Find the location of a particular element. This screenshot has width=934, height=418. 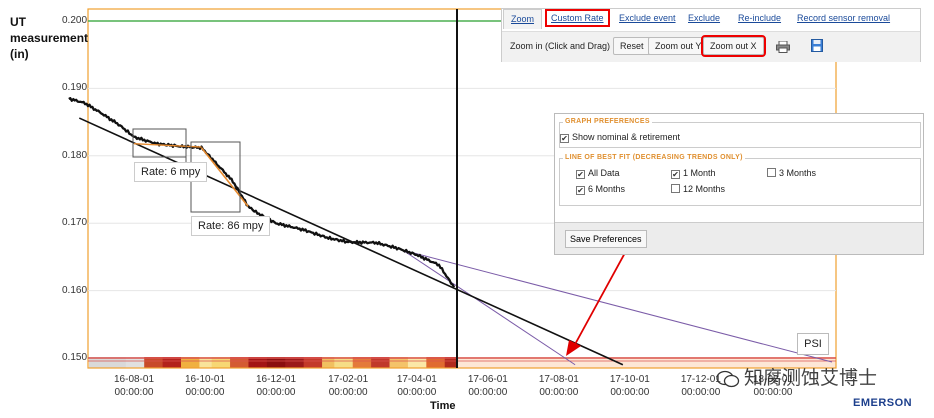

option-12-months: 12 Months is located at coordinates (698, 189).